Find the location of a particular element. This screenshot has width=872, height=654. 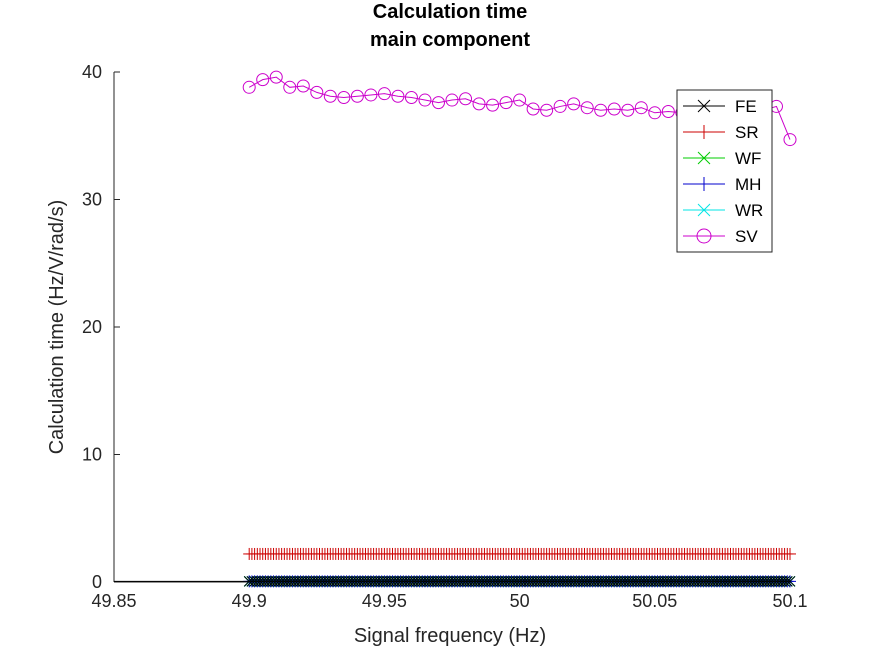

legend-marker is located at coordinates (704, 106).